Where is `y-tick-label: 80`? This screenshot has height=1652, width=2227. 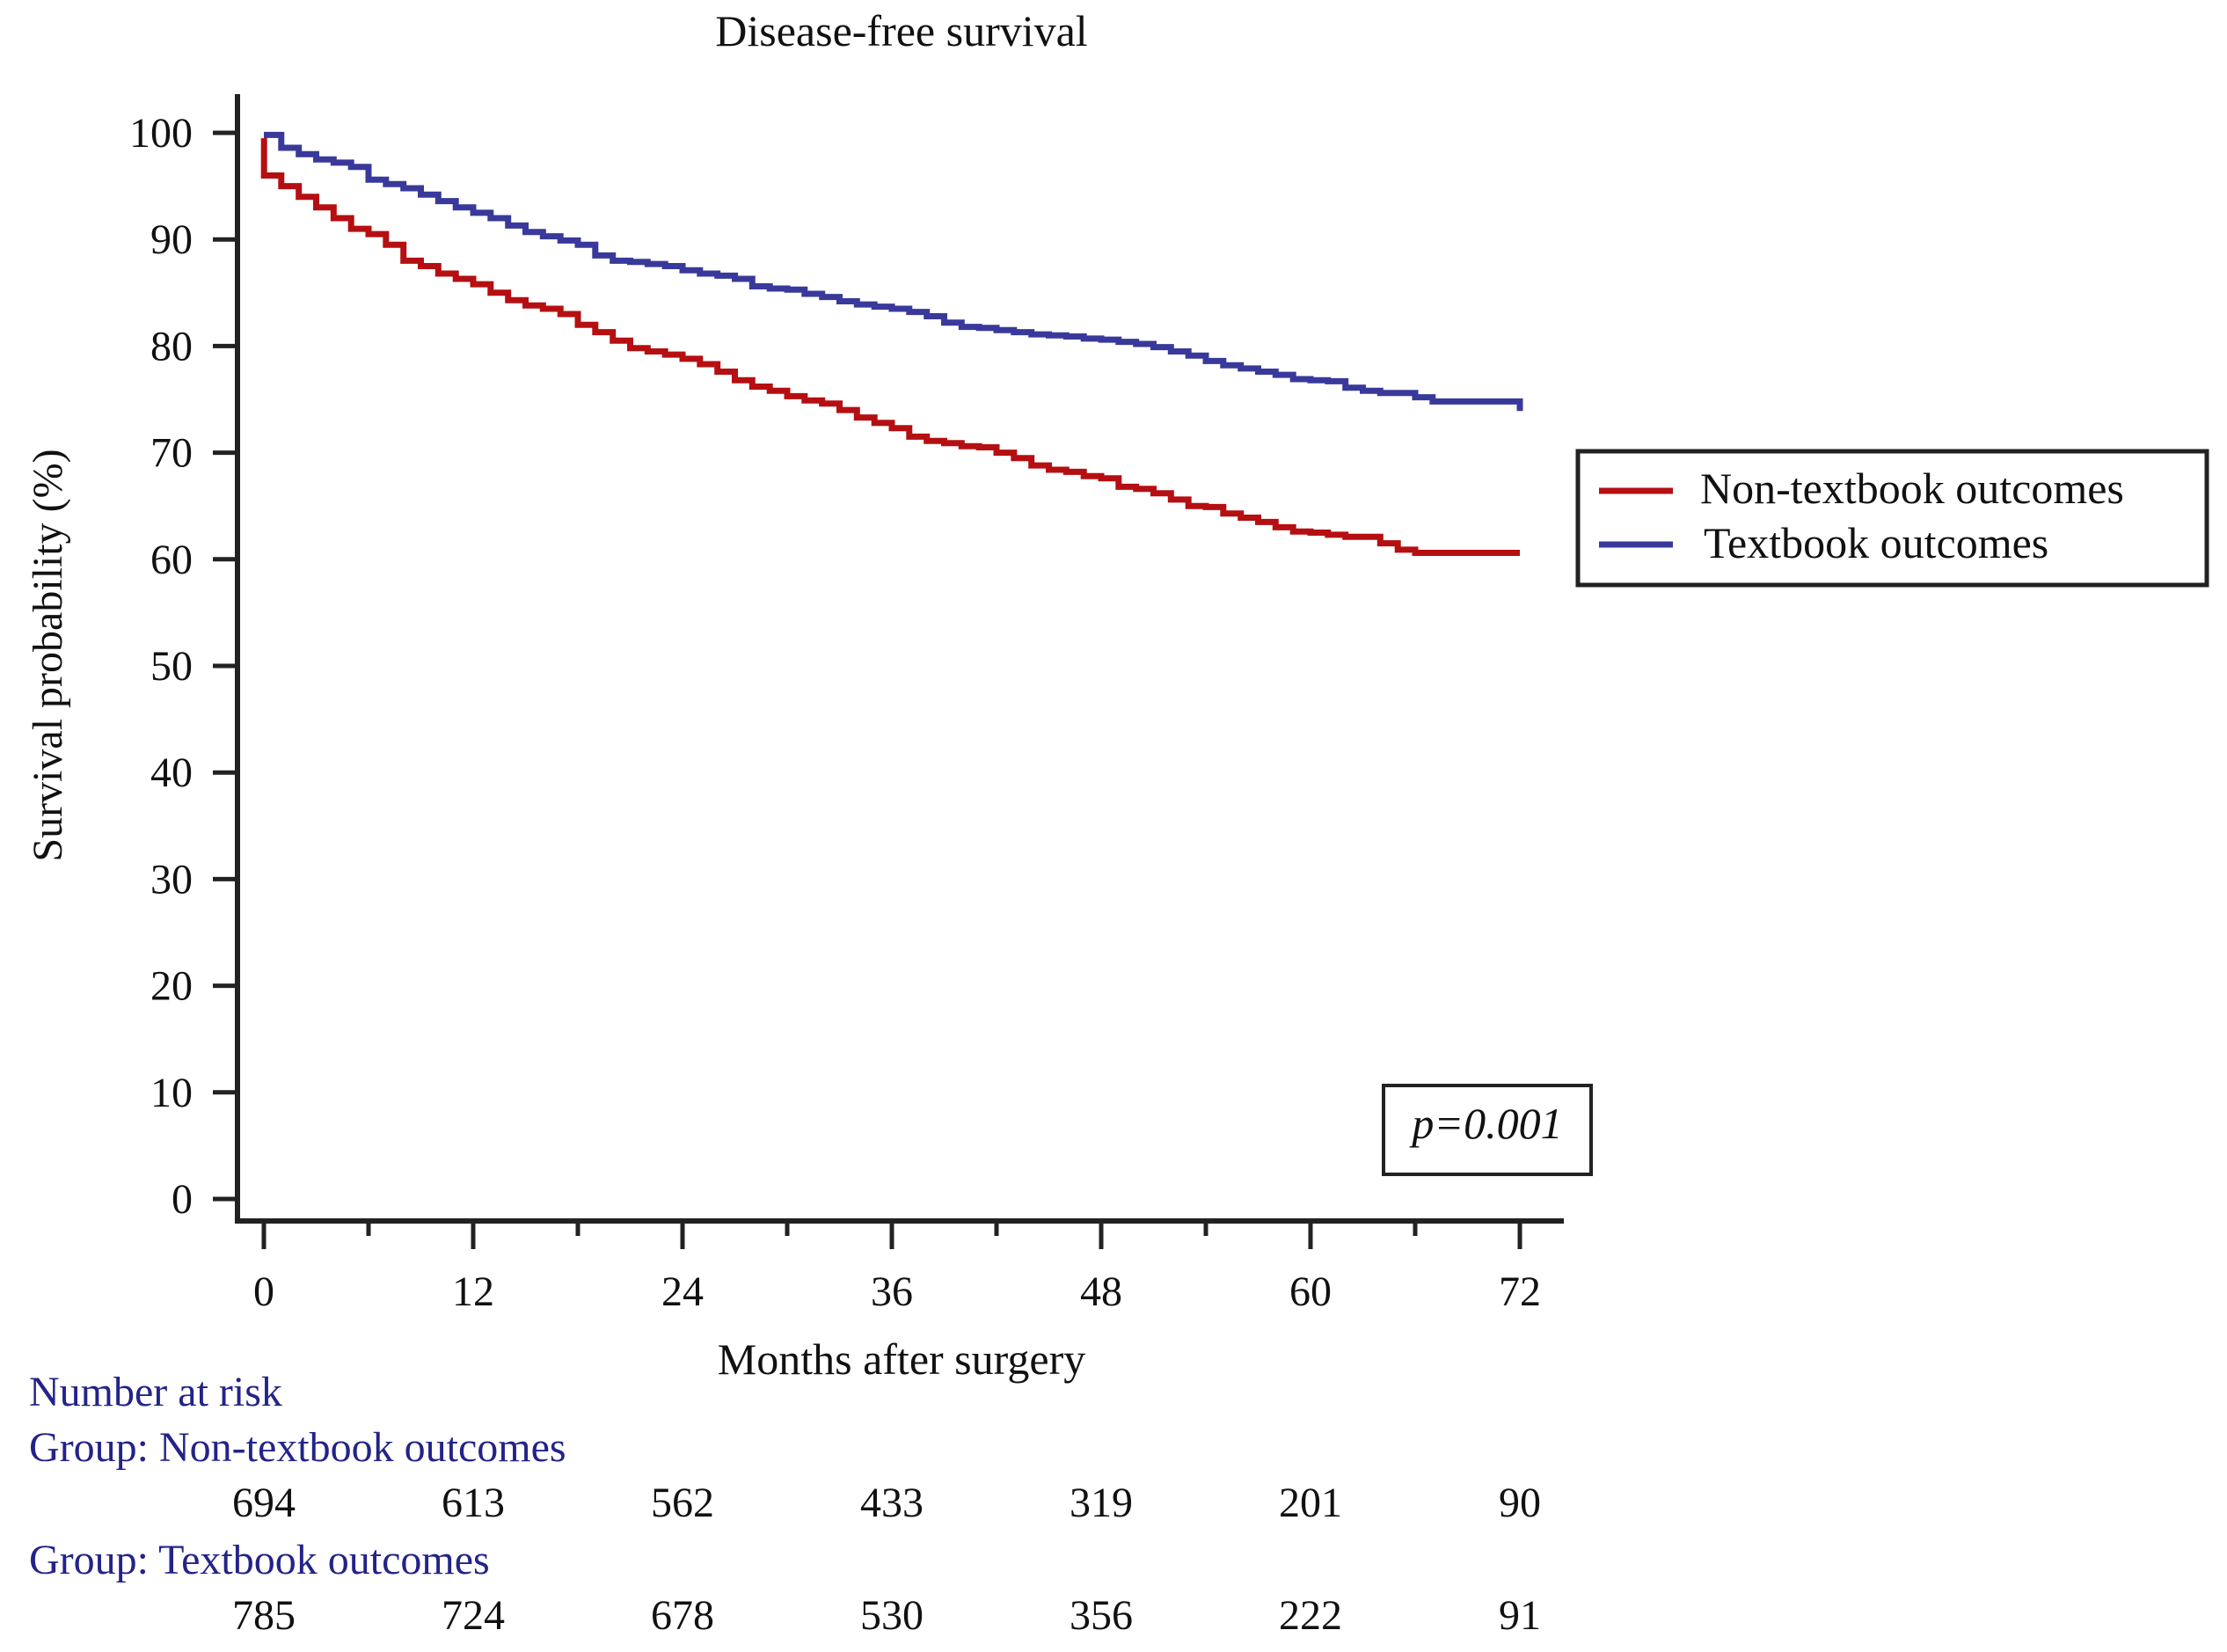 y-tick-label: 80 is located at coordinates (171, 346).